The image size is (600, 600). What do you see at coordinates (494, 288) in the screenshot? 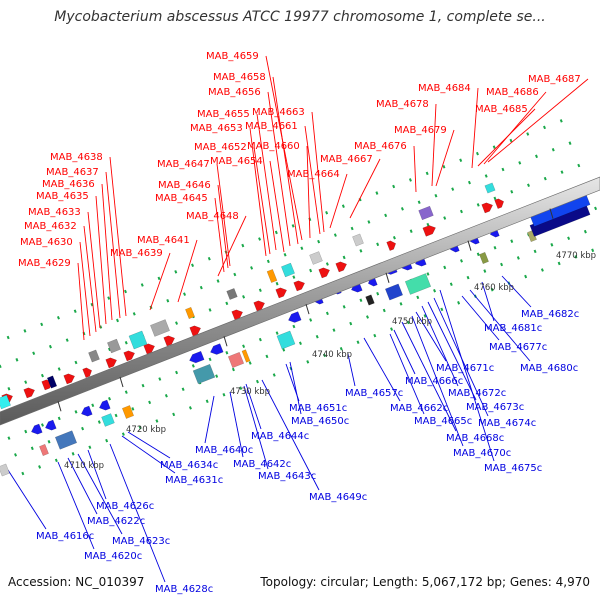
I see `scale-tick-label: 4760 kbp` at bounding box center [494, 288].